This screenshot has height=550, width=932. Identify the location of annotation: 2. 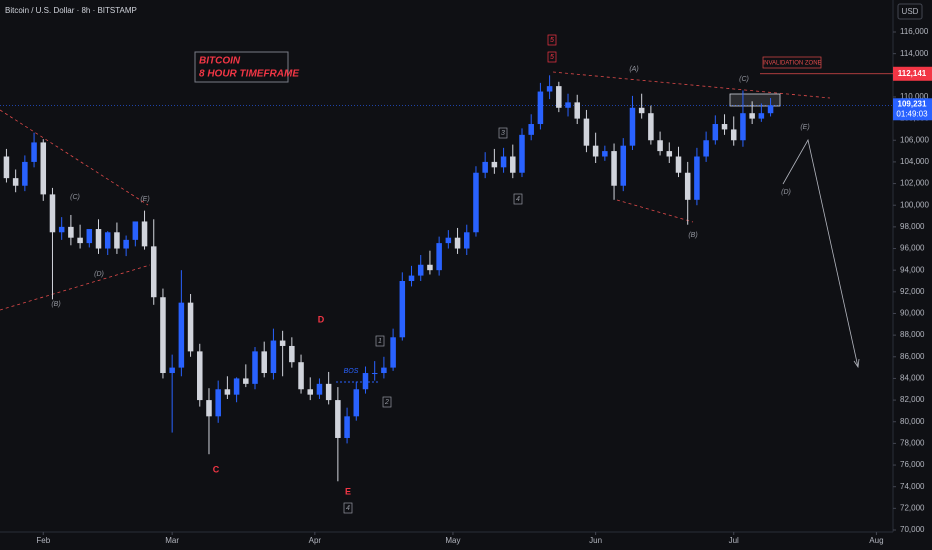
(386, 402).